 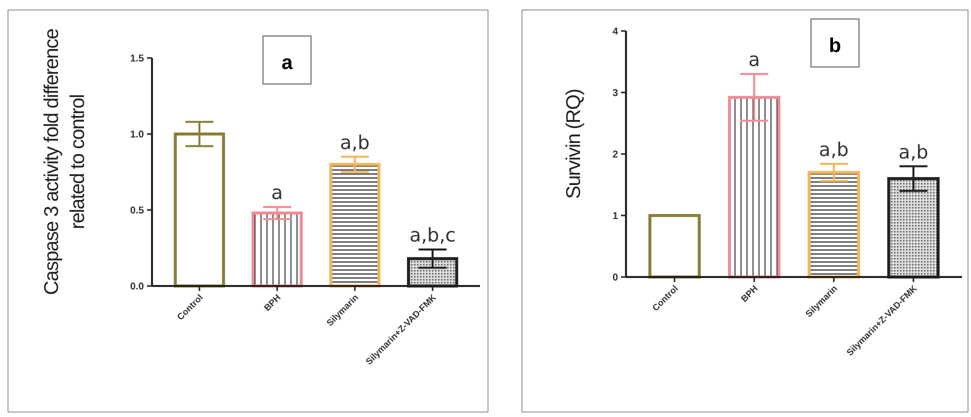 What do you see at coordinates (137, 135) in the screenshot?
I see `y-tick-label: 1.0` at bounding box center [137, 135].